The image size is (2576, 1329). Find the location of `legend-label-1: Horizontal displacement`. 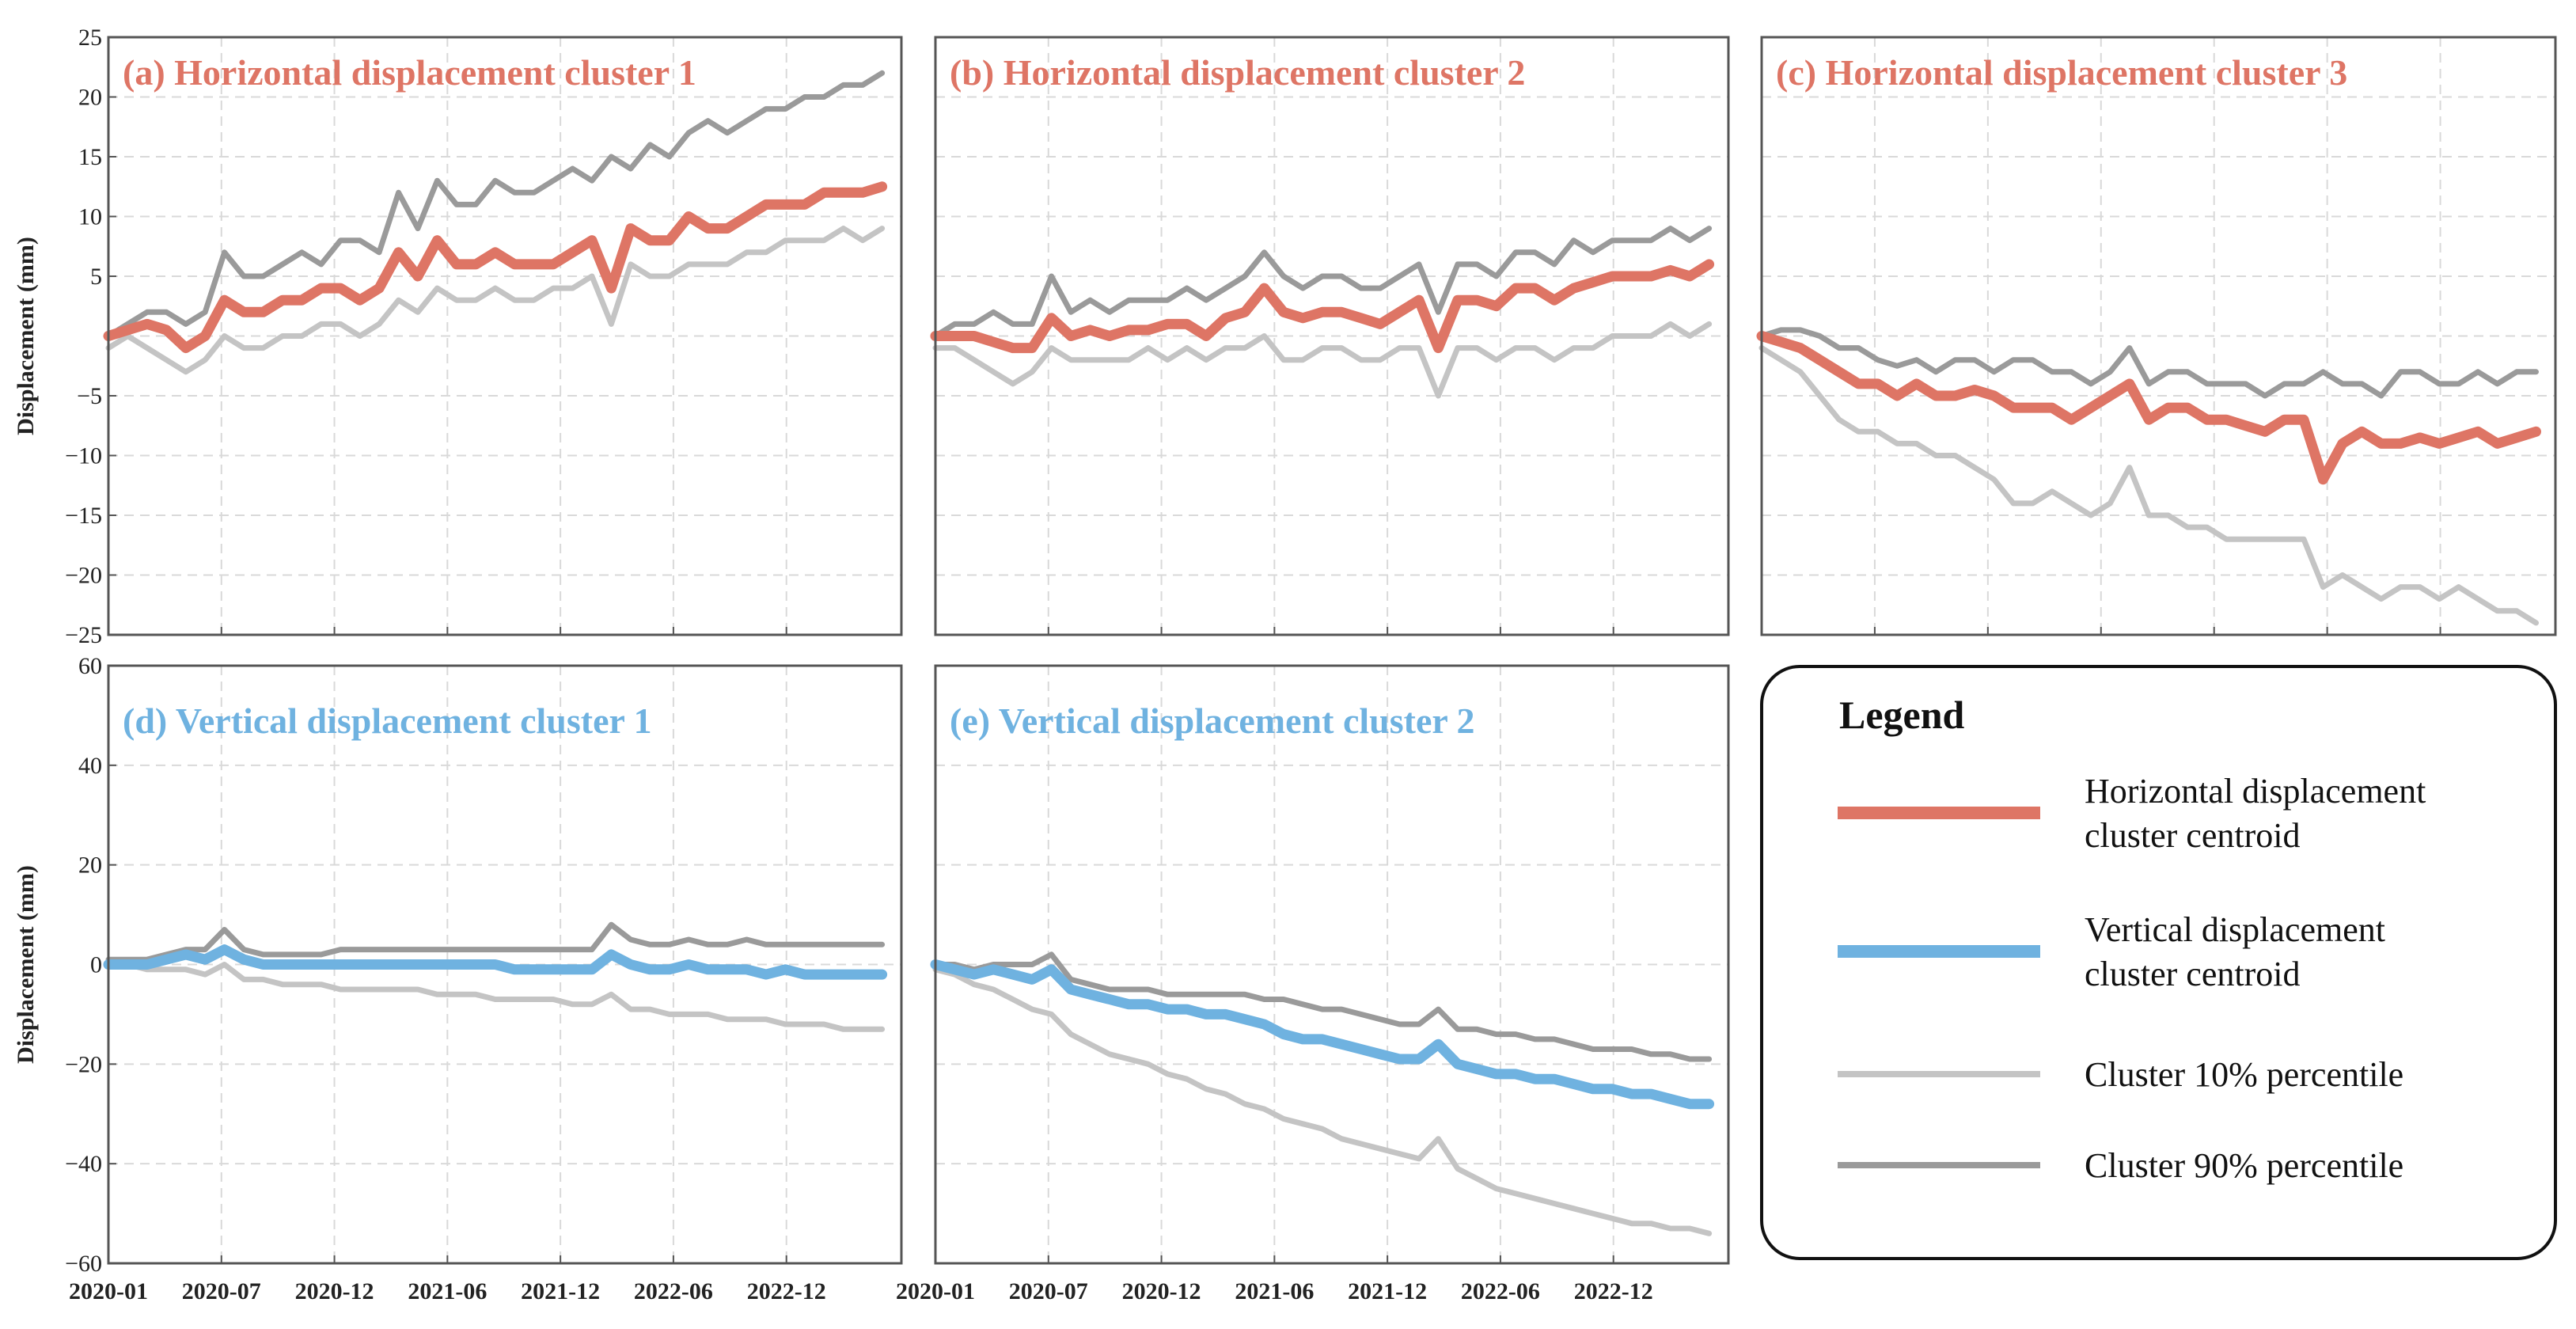

legend-label-1: Horizontal displacement is located at coordinates (2255, 792).